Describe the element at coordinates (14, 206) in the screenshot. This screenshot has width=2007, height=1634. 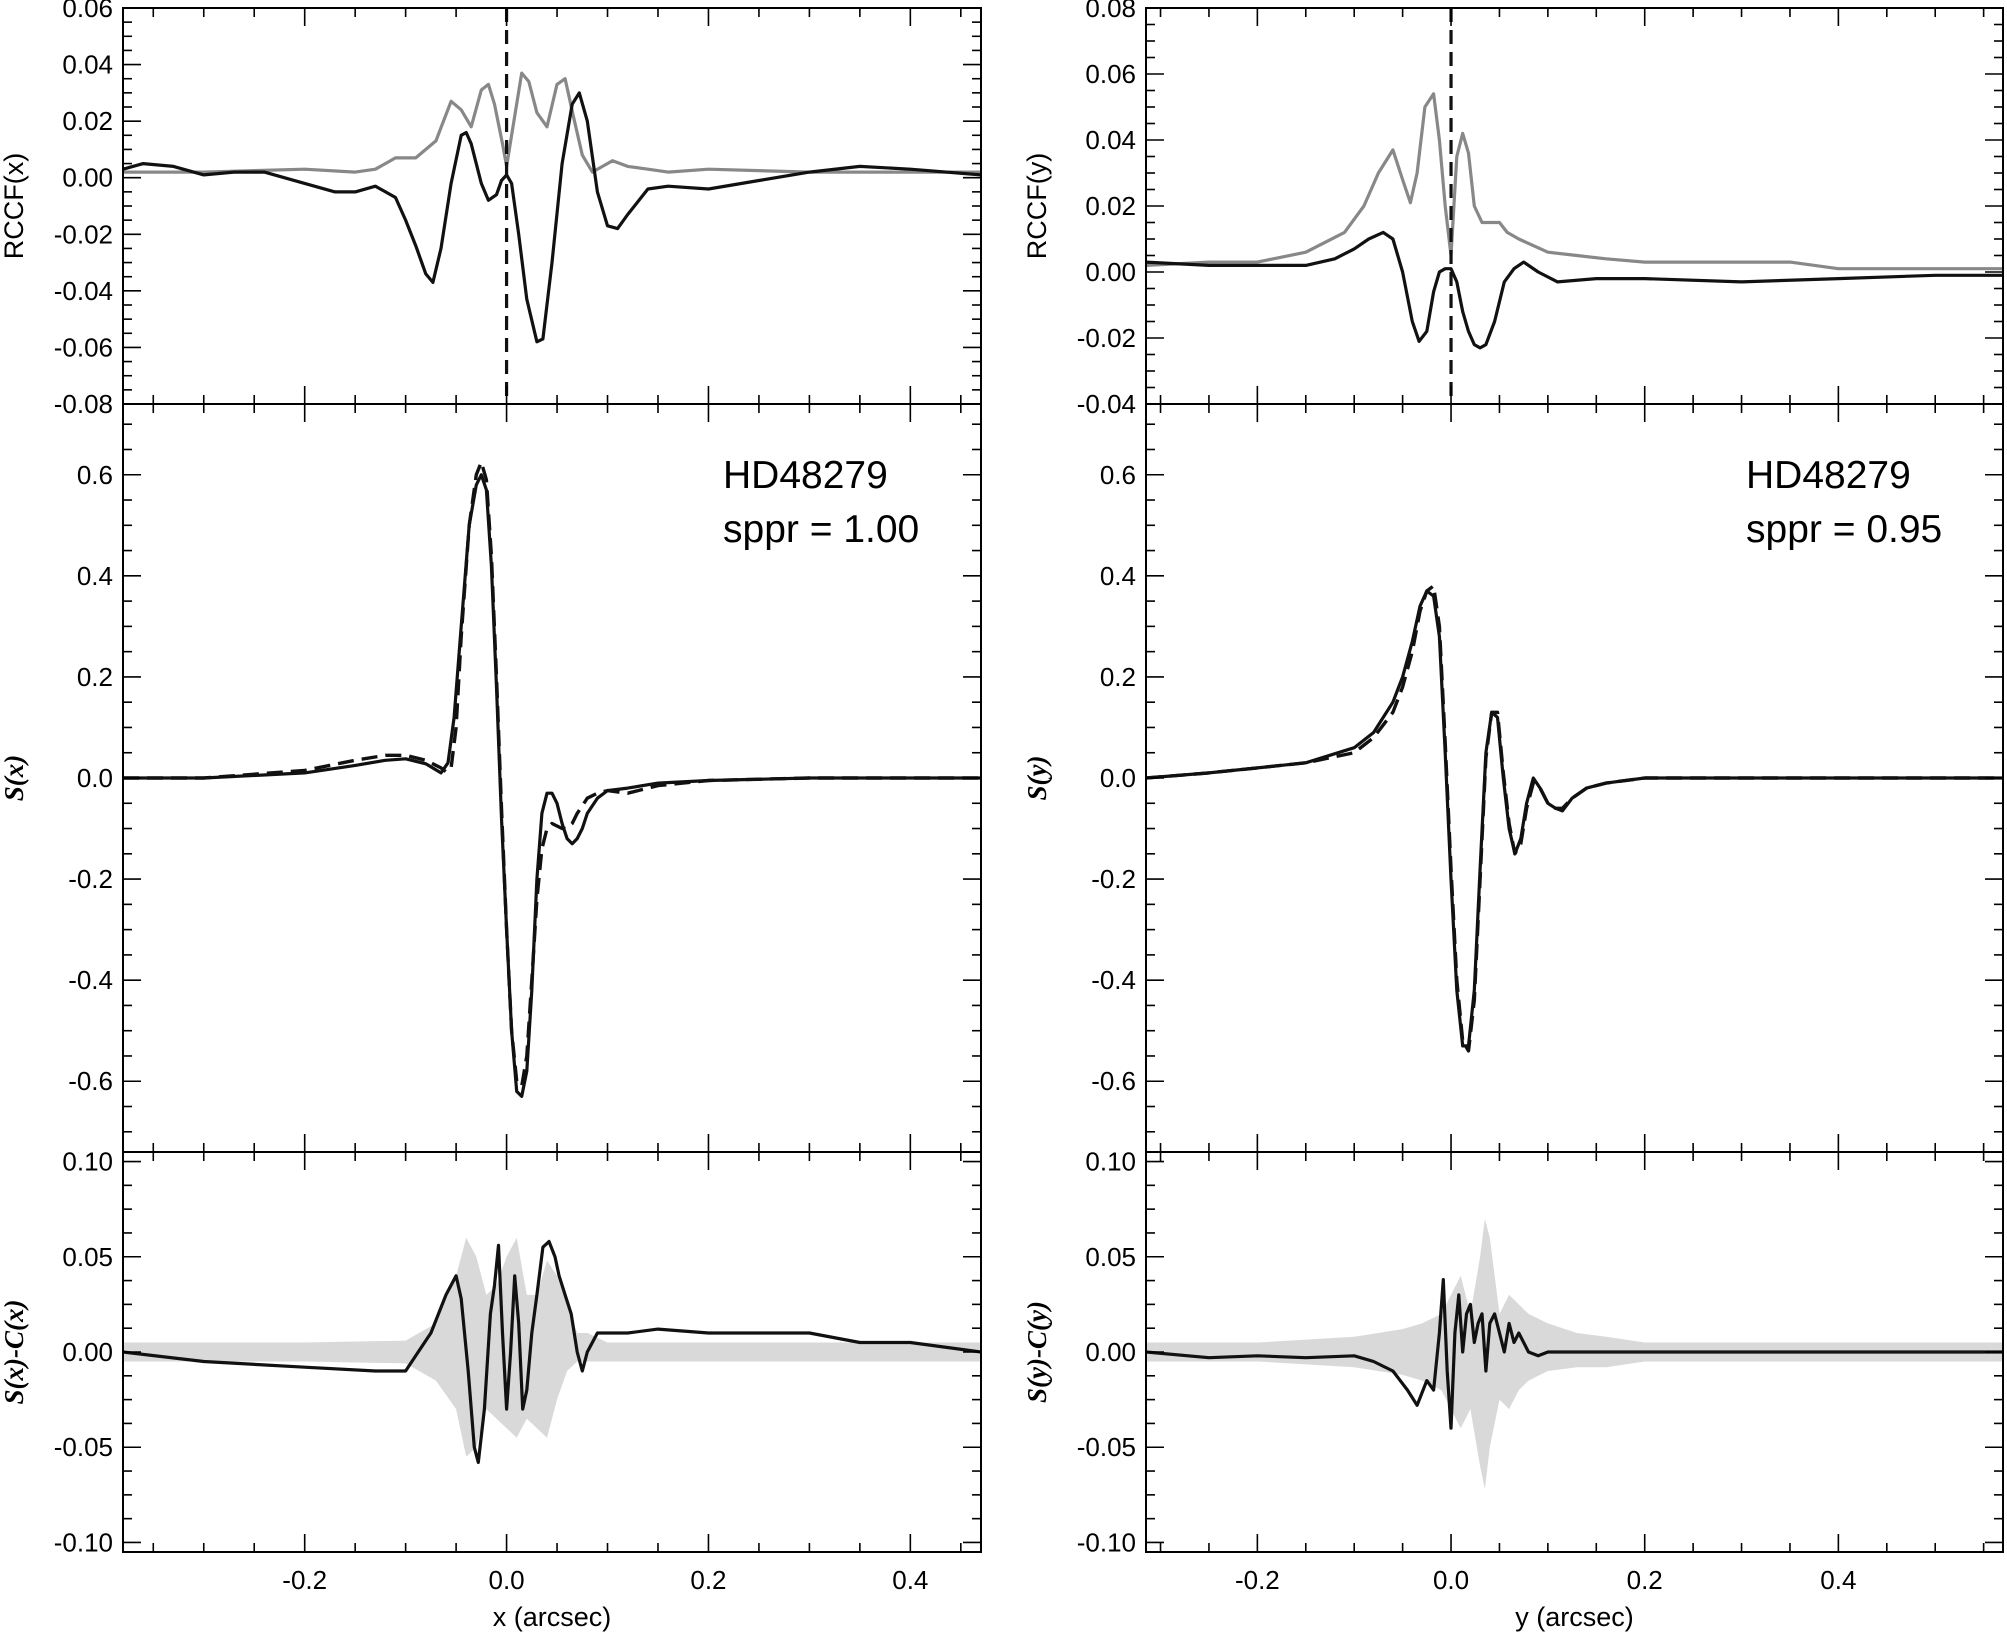
I see `y-axis-label: RCCF(x)` at that location.